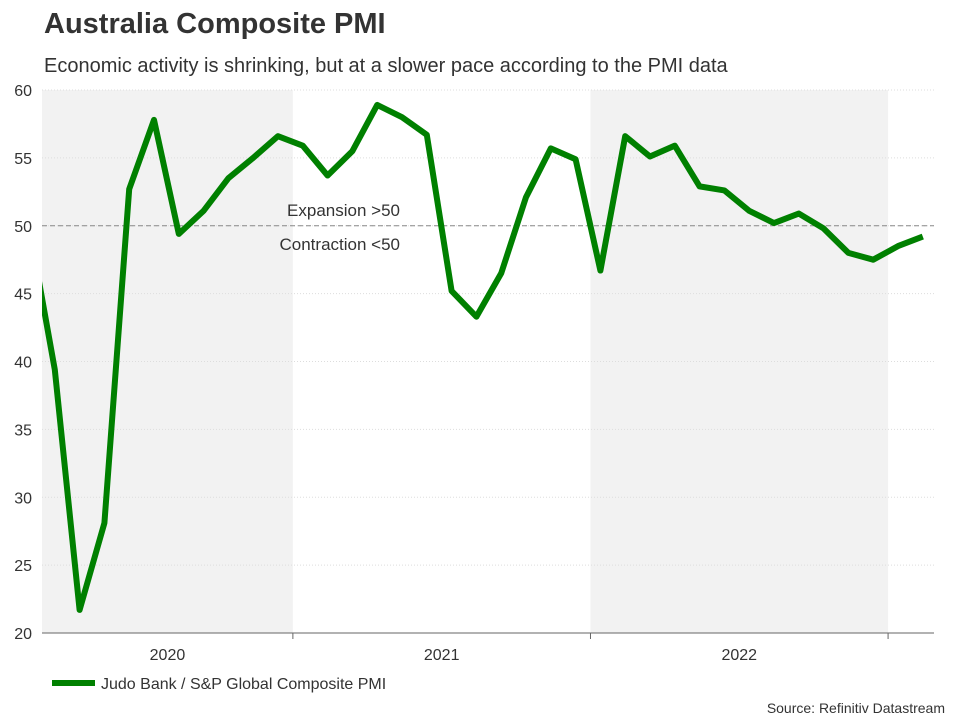 The image size is (960, 720). What do you see at coordinates (23, 363) in the screenshot?
I see `y-tick-label: 40` at bounding box center [23, 363].